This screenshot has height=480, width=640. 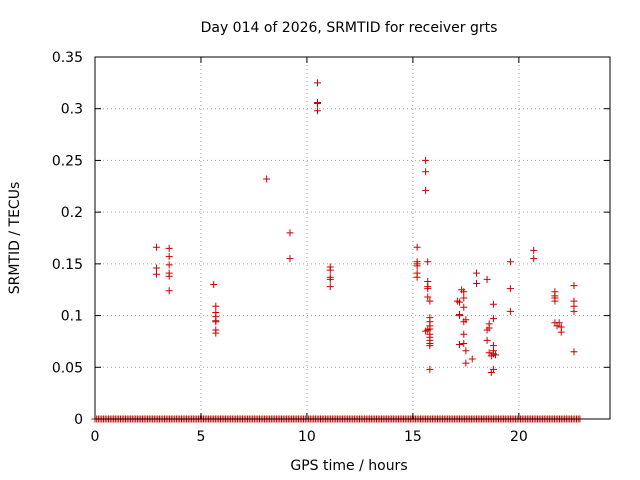 What do you see at coordinates (72, 317) in the screenshot?
I see `y-tick-label: 0.1` at bounding box center [72, 317].